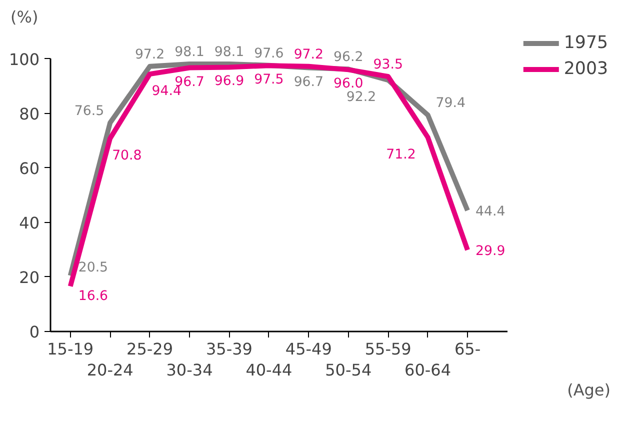 The image size is (635, 441). I want to click on y-tick-label: 60, so click(29, 168).